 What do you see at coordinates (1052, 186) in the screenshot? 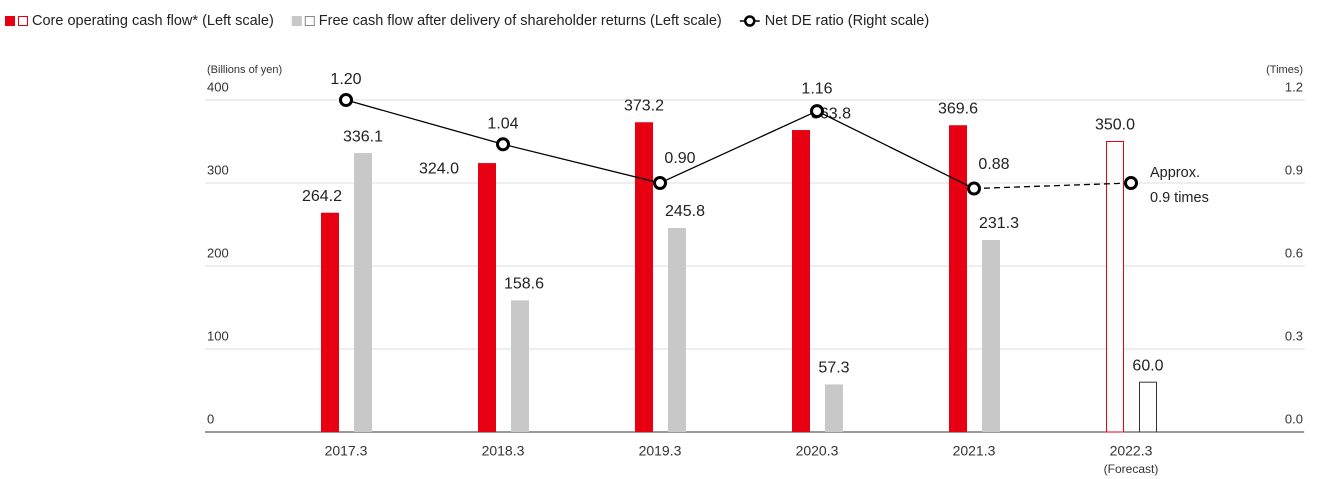
I see `line-forecast` at bounding box center [1052, 186].